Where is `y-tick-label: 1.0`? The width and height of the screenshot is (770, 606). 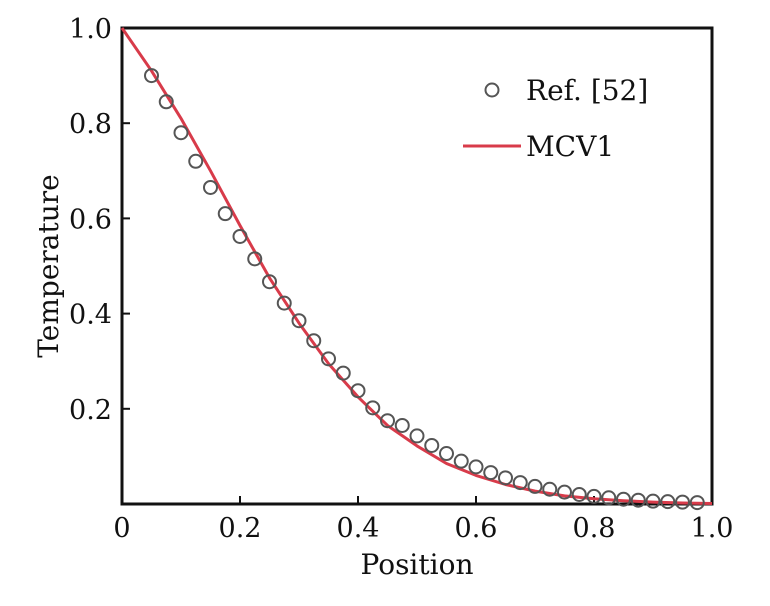 y-tick-label: 1.0 is located at coordinates (90, 29).